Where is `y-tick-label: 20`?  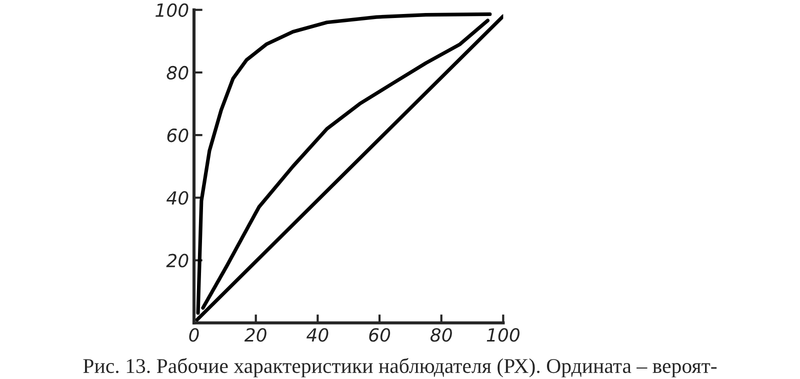
y-tick-label: 20 is located at coordinates (177, 261).